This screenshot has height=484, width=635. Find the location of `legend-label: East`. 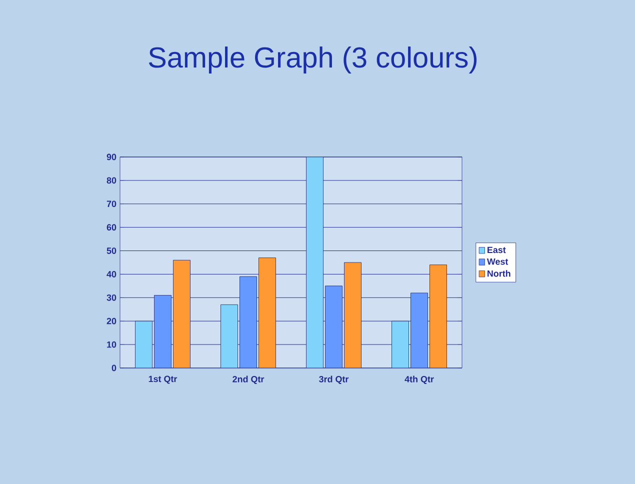

legend-label: East is located at coordinates (497, 250).